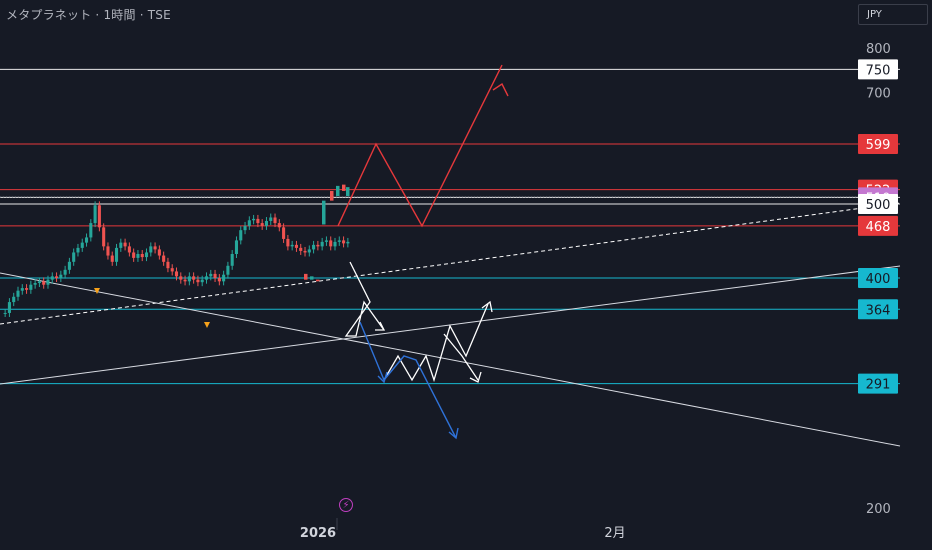  I want to click on currency-button: JPY, so click(893, 14).